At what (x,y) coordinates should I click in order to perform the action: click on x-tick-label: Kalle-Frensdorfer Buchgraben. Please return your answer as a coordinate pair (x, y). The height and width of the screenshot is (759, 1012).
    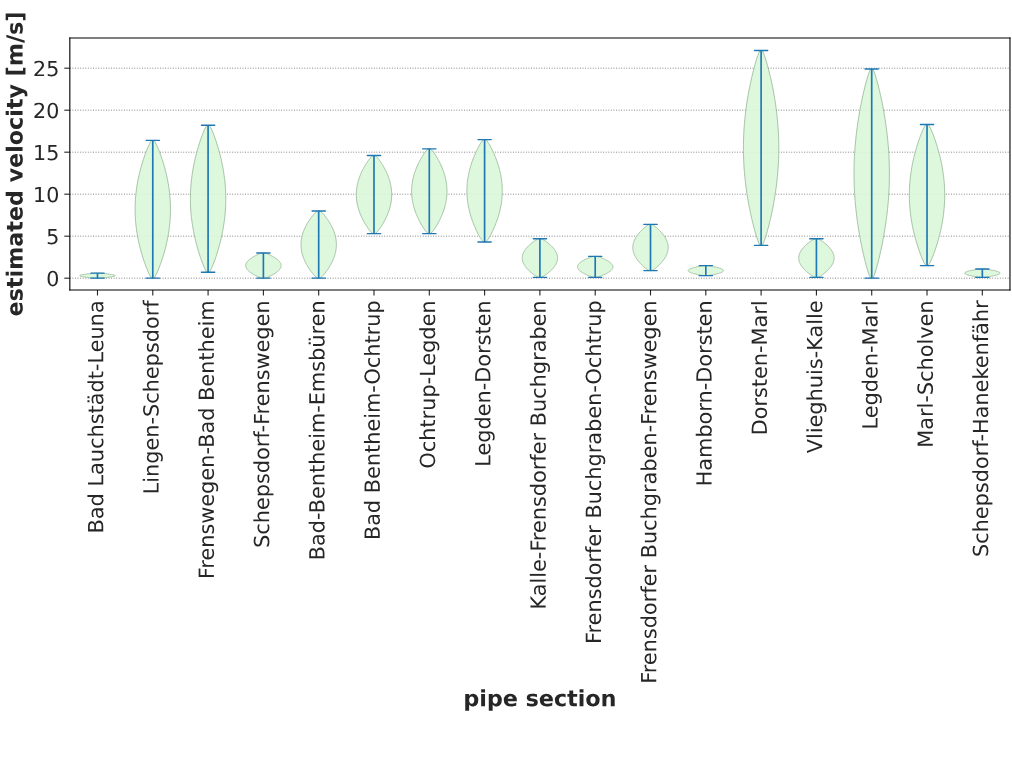
    Looking at the image, I should click on (539, 455).